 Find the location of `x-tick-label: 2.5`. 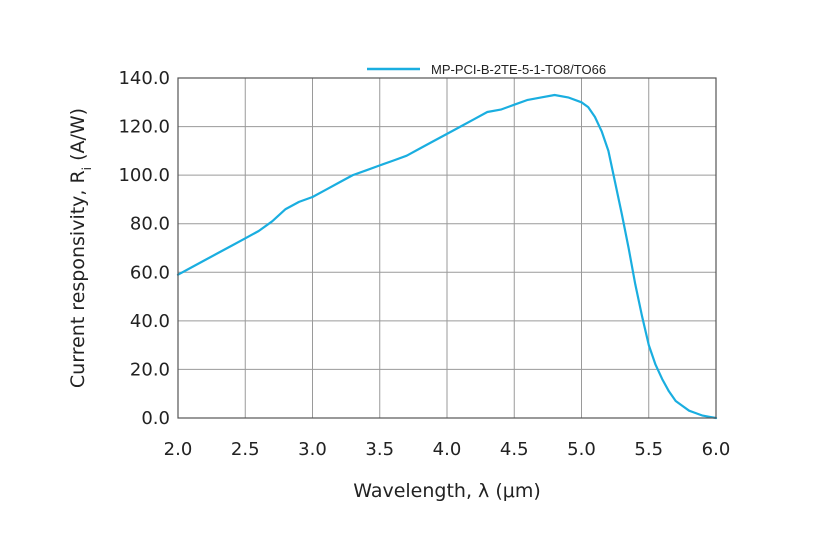

x-tick-label: 2.5 is located at coordinates (245, 449).